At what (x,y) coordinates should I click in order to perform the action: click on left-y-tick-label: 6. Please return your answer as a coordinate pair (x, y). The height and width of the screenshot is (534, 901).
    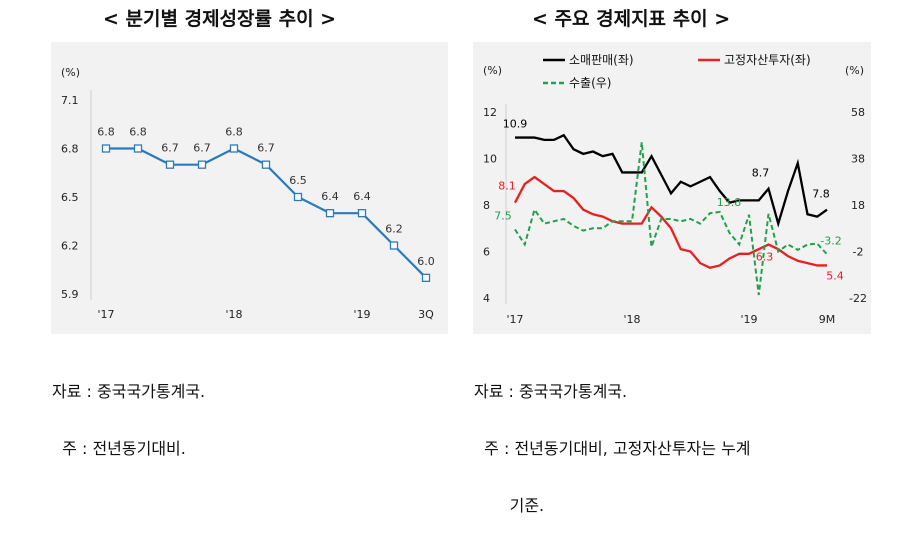
    Looking at the image, I should click on (486, 252).